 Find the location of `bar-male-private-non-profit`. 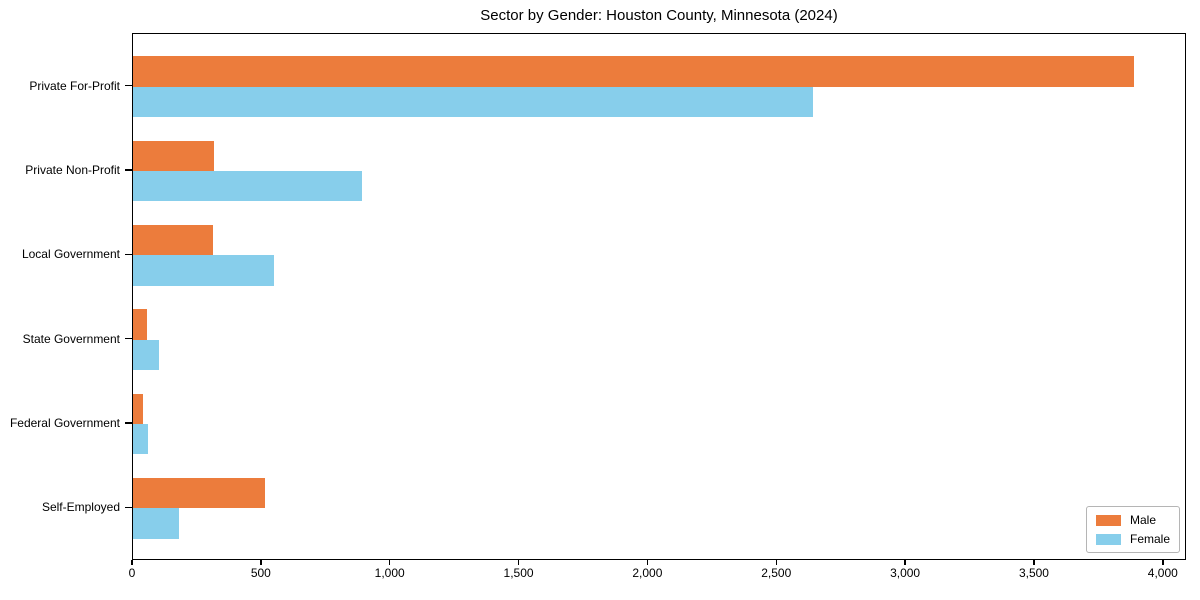

bar-male-private-non-profit is located at coordinates (173, 155).